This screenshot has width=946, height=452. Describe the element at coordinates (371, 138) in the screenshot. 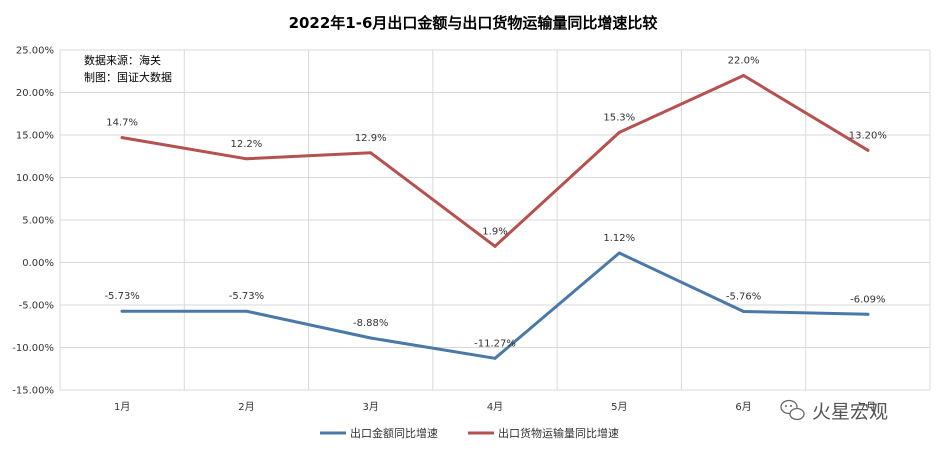

I see `data-label: 12.9%` at that location.